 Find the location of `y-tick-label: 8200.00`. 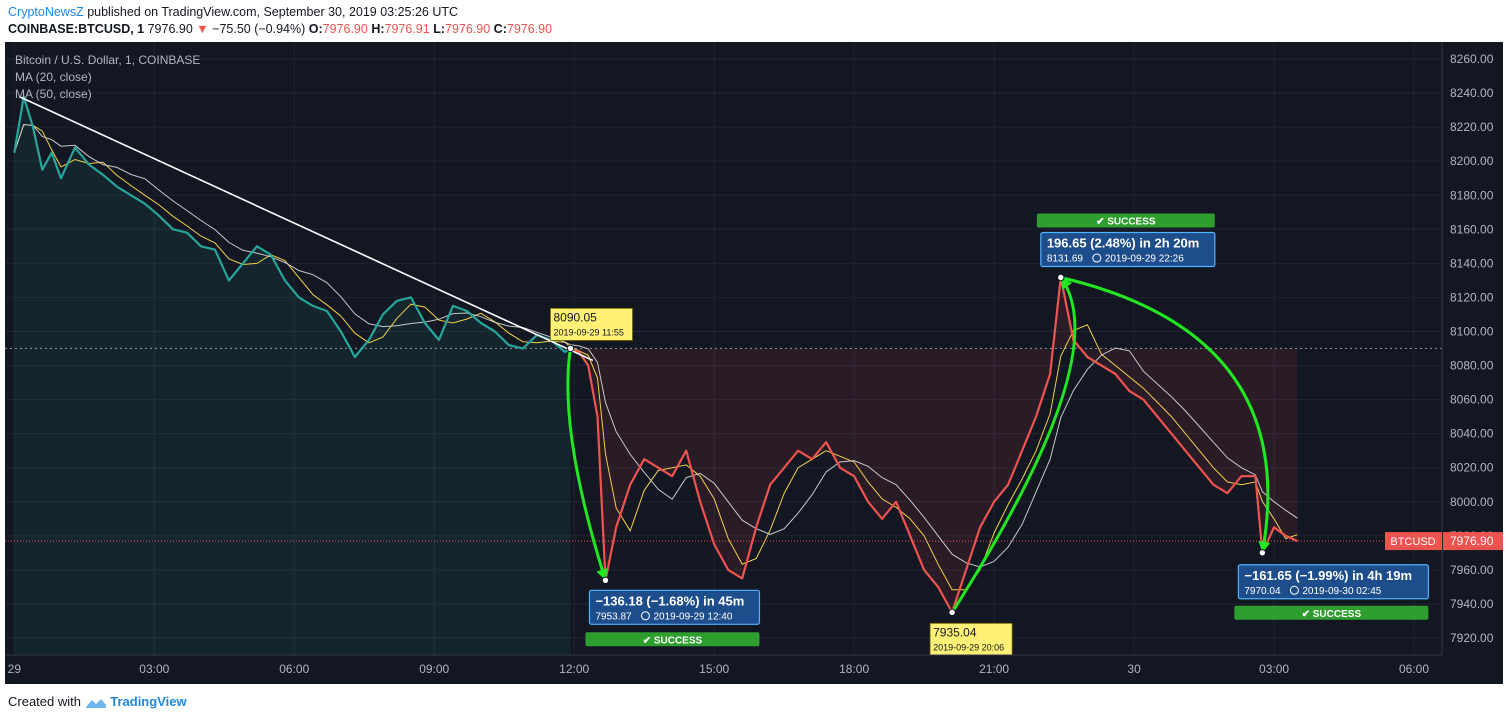

y-tick-label: 8200.00 is located at coordinates (1472, 161).